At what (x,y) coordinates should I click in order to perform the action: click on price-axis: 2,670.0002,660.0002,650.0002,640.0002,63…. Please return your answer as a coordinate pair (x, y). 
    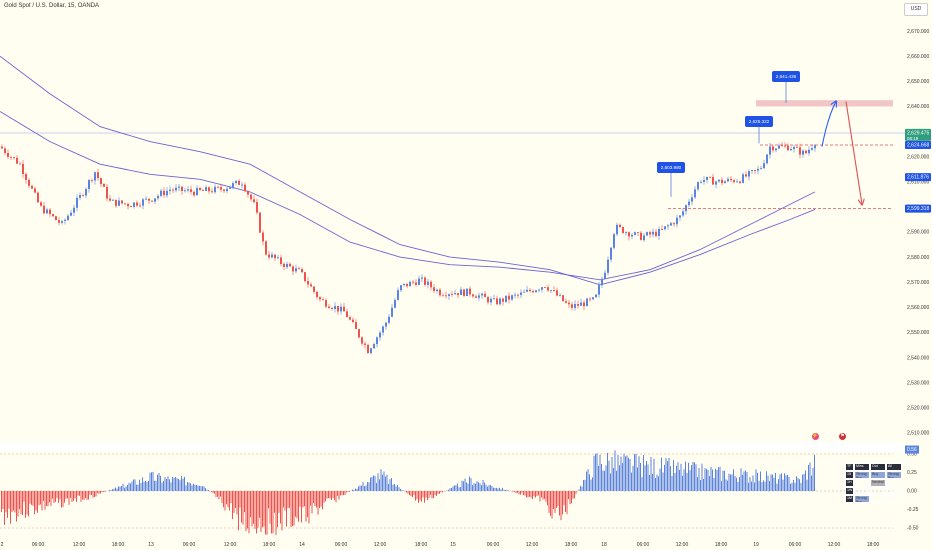
    Looking at the image, I should click on (918, 233).